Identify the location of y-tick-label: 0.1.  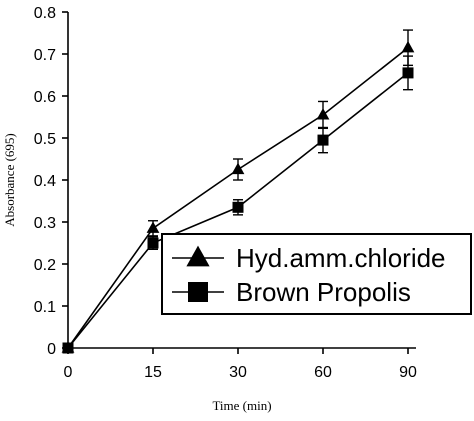
(45, 307).